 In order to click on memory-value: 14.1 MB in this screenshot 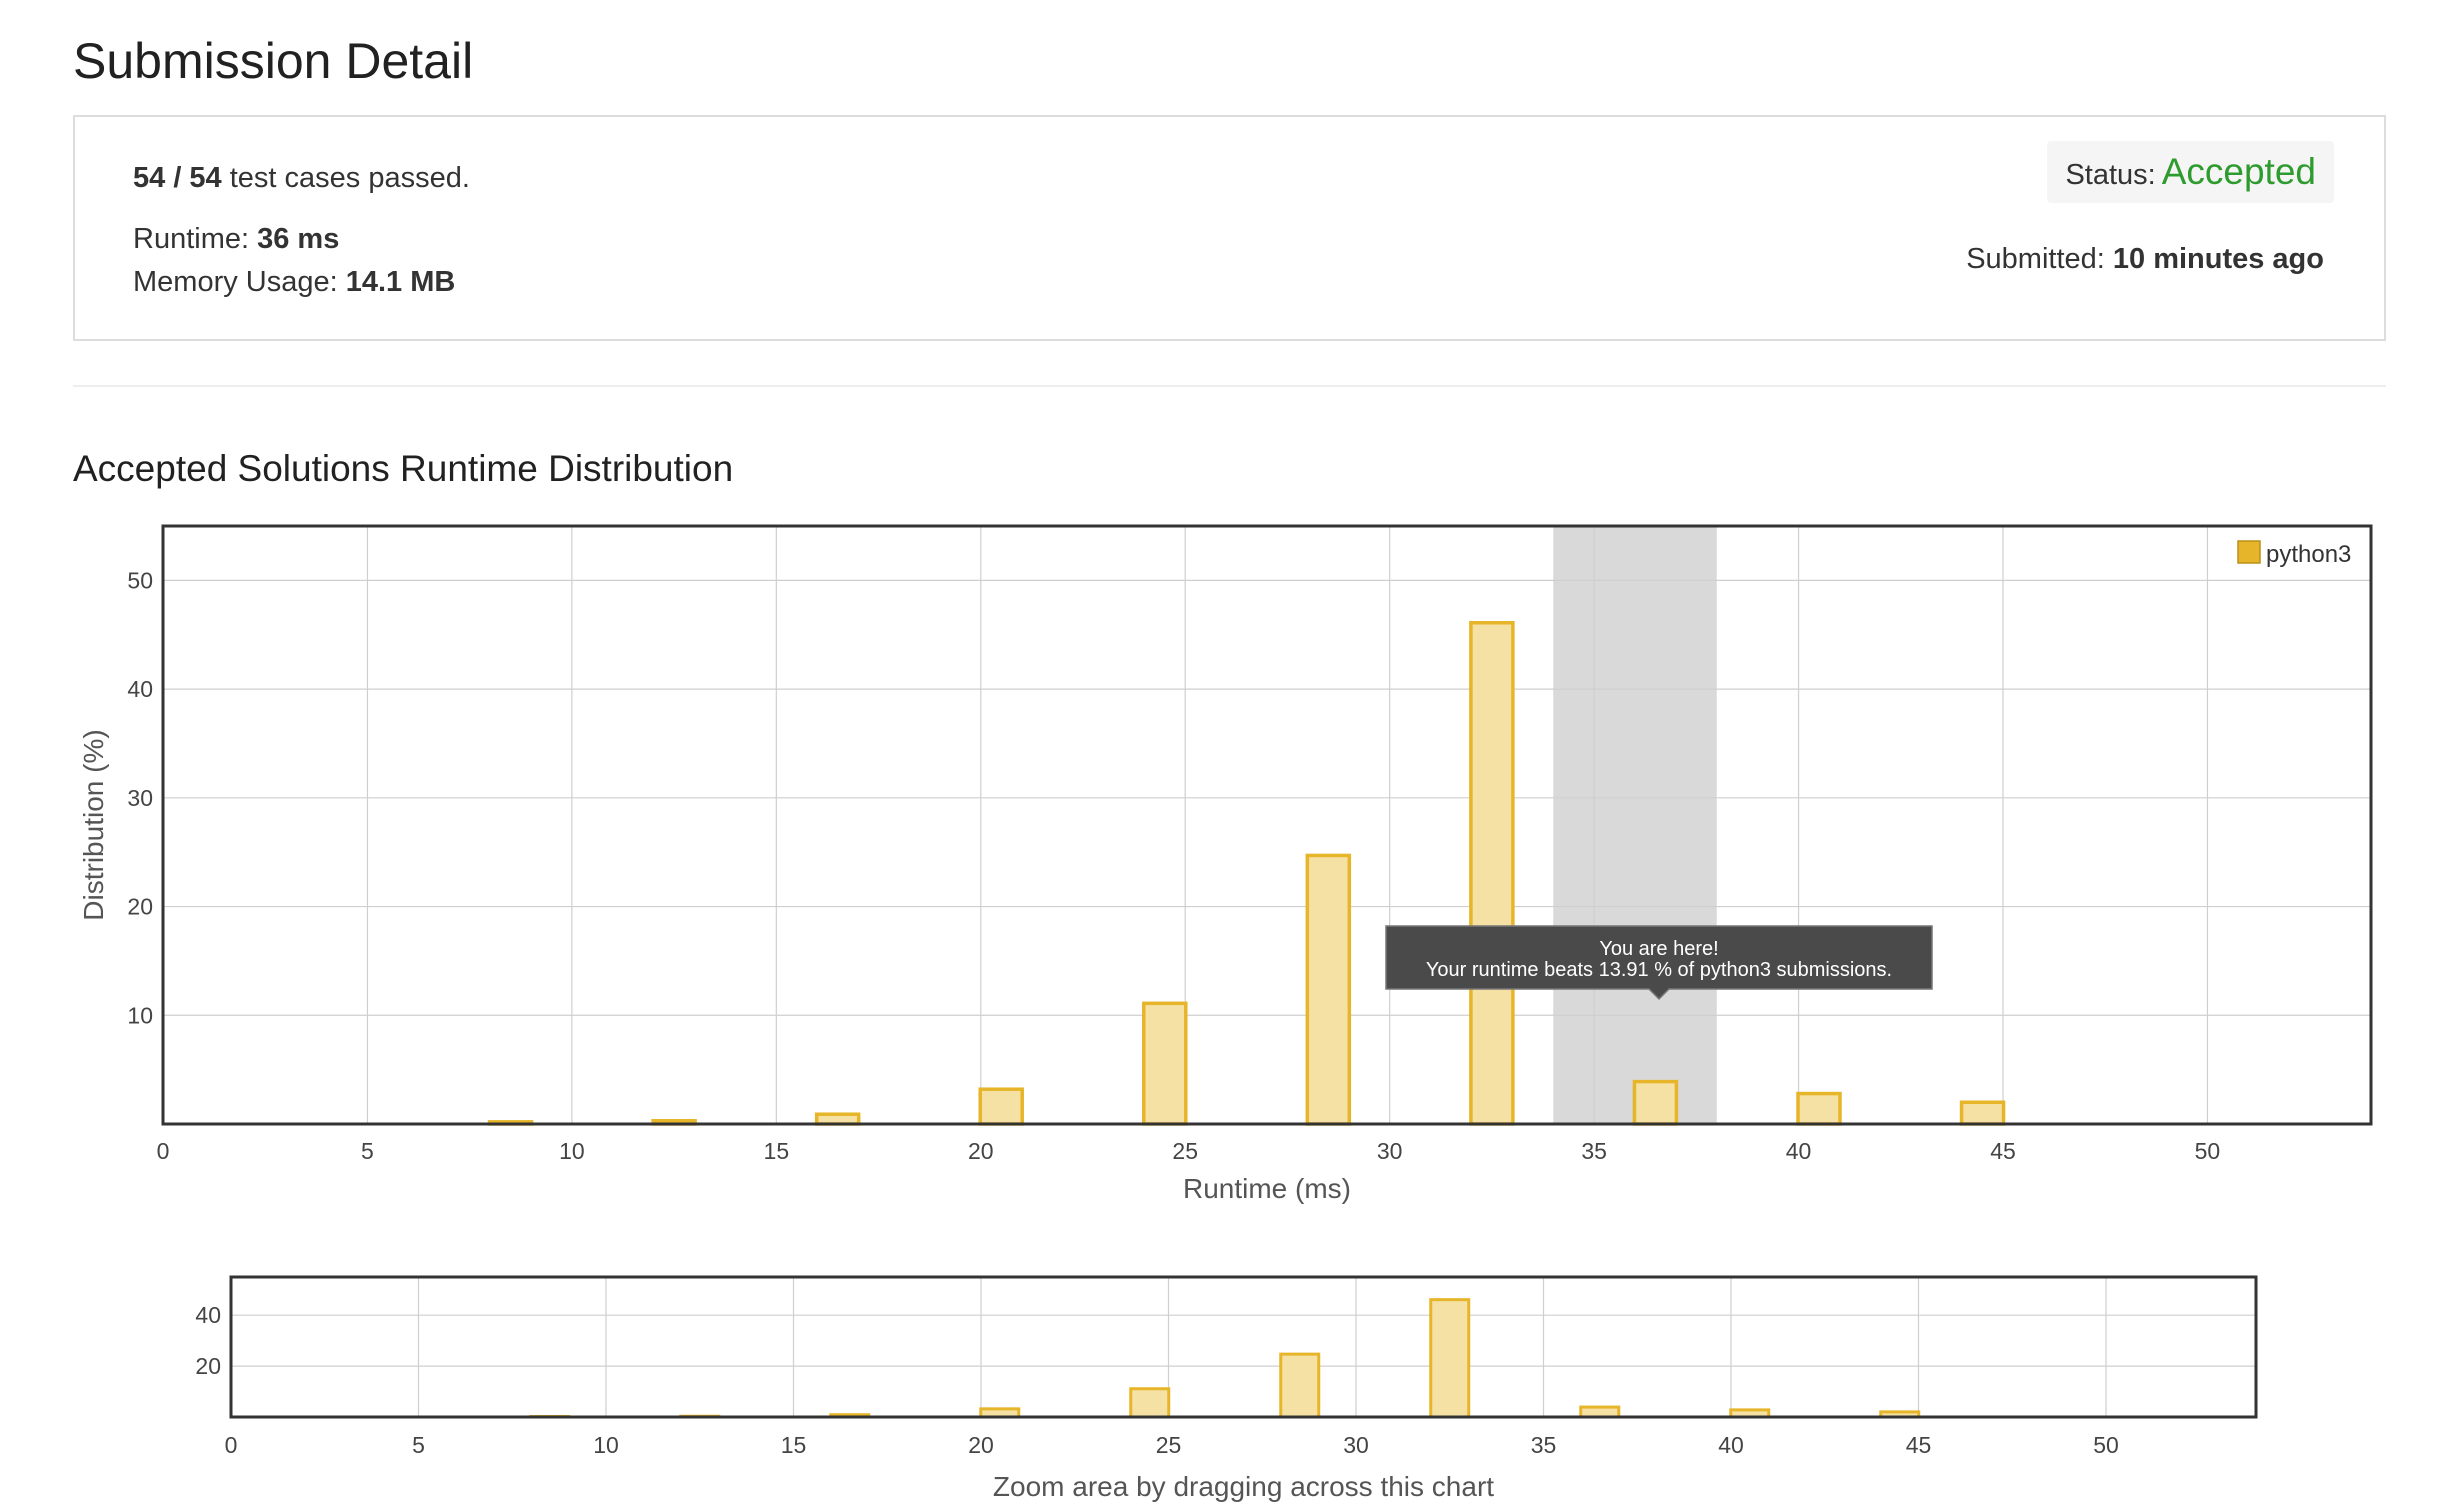, I will do `click(400, 282)`.